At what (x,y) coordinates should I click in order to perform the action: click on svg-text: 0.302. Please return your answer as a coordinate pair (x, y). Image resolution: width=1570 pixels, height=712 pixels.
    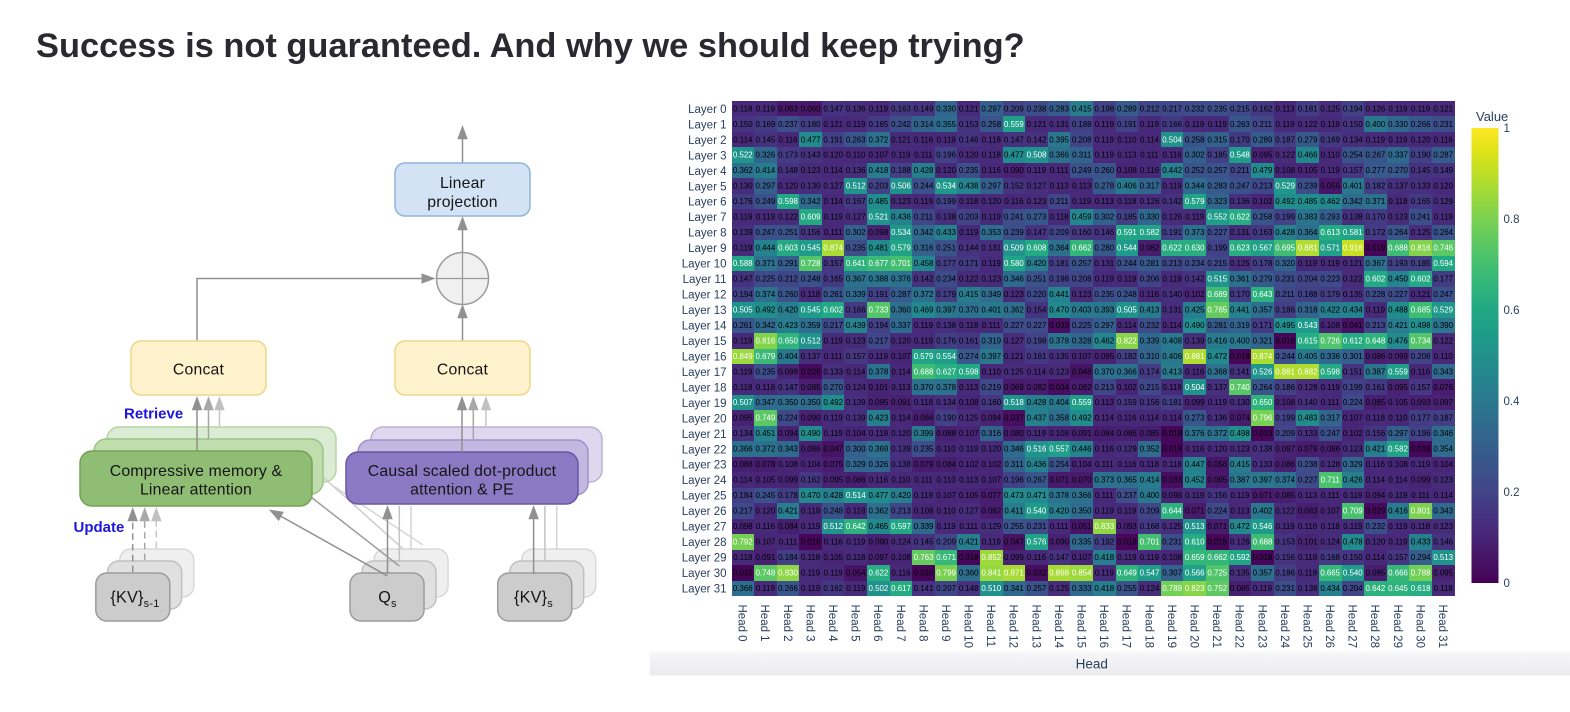
    Looking at the image, I should click on (1104, 217).